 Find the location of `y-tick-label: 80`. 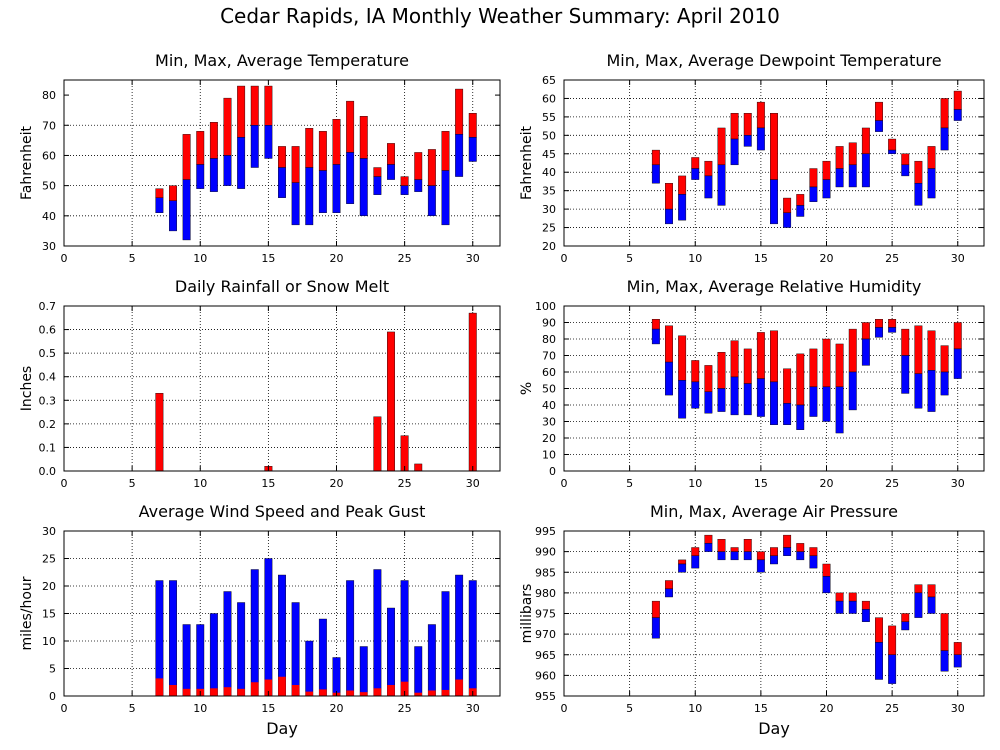

y-tick-label: 80 is located at coordinates (549, 339).